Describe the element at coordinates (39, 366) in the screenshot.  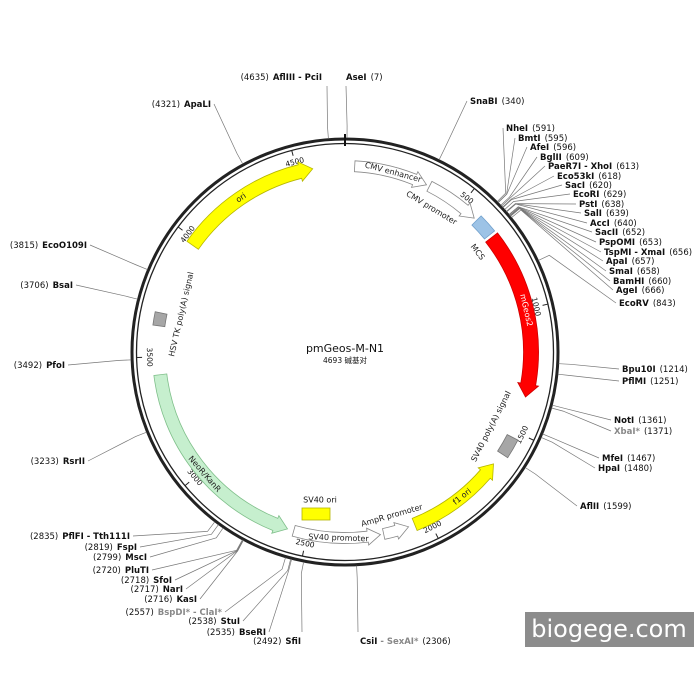
I see `site-label: (3492) PfoI` at that location.